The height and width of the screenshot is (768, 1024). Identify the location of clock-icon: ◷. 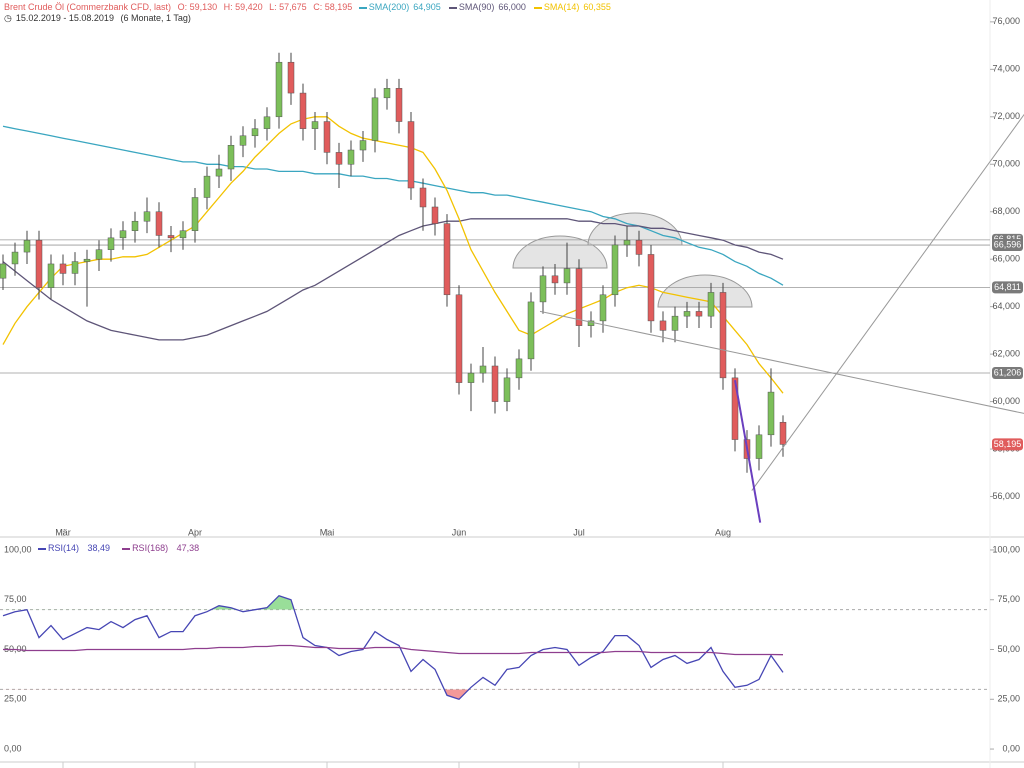
(8, 18).